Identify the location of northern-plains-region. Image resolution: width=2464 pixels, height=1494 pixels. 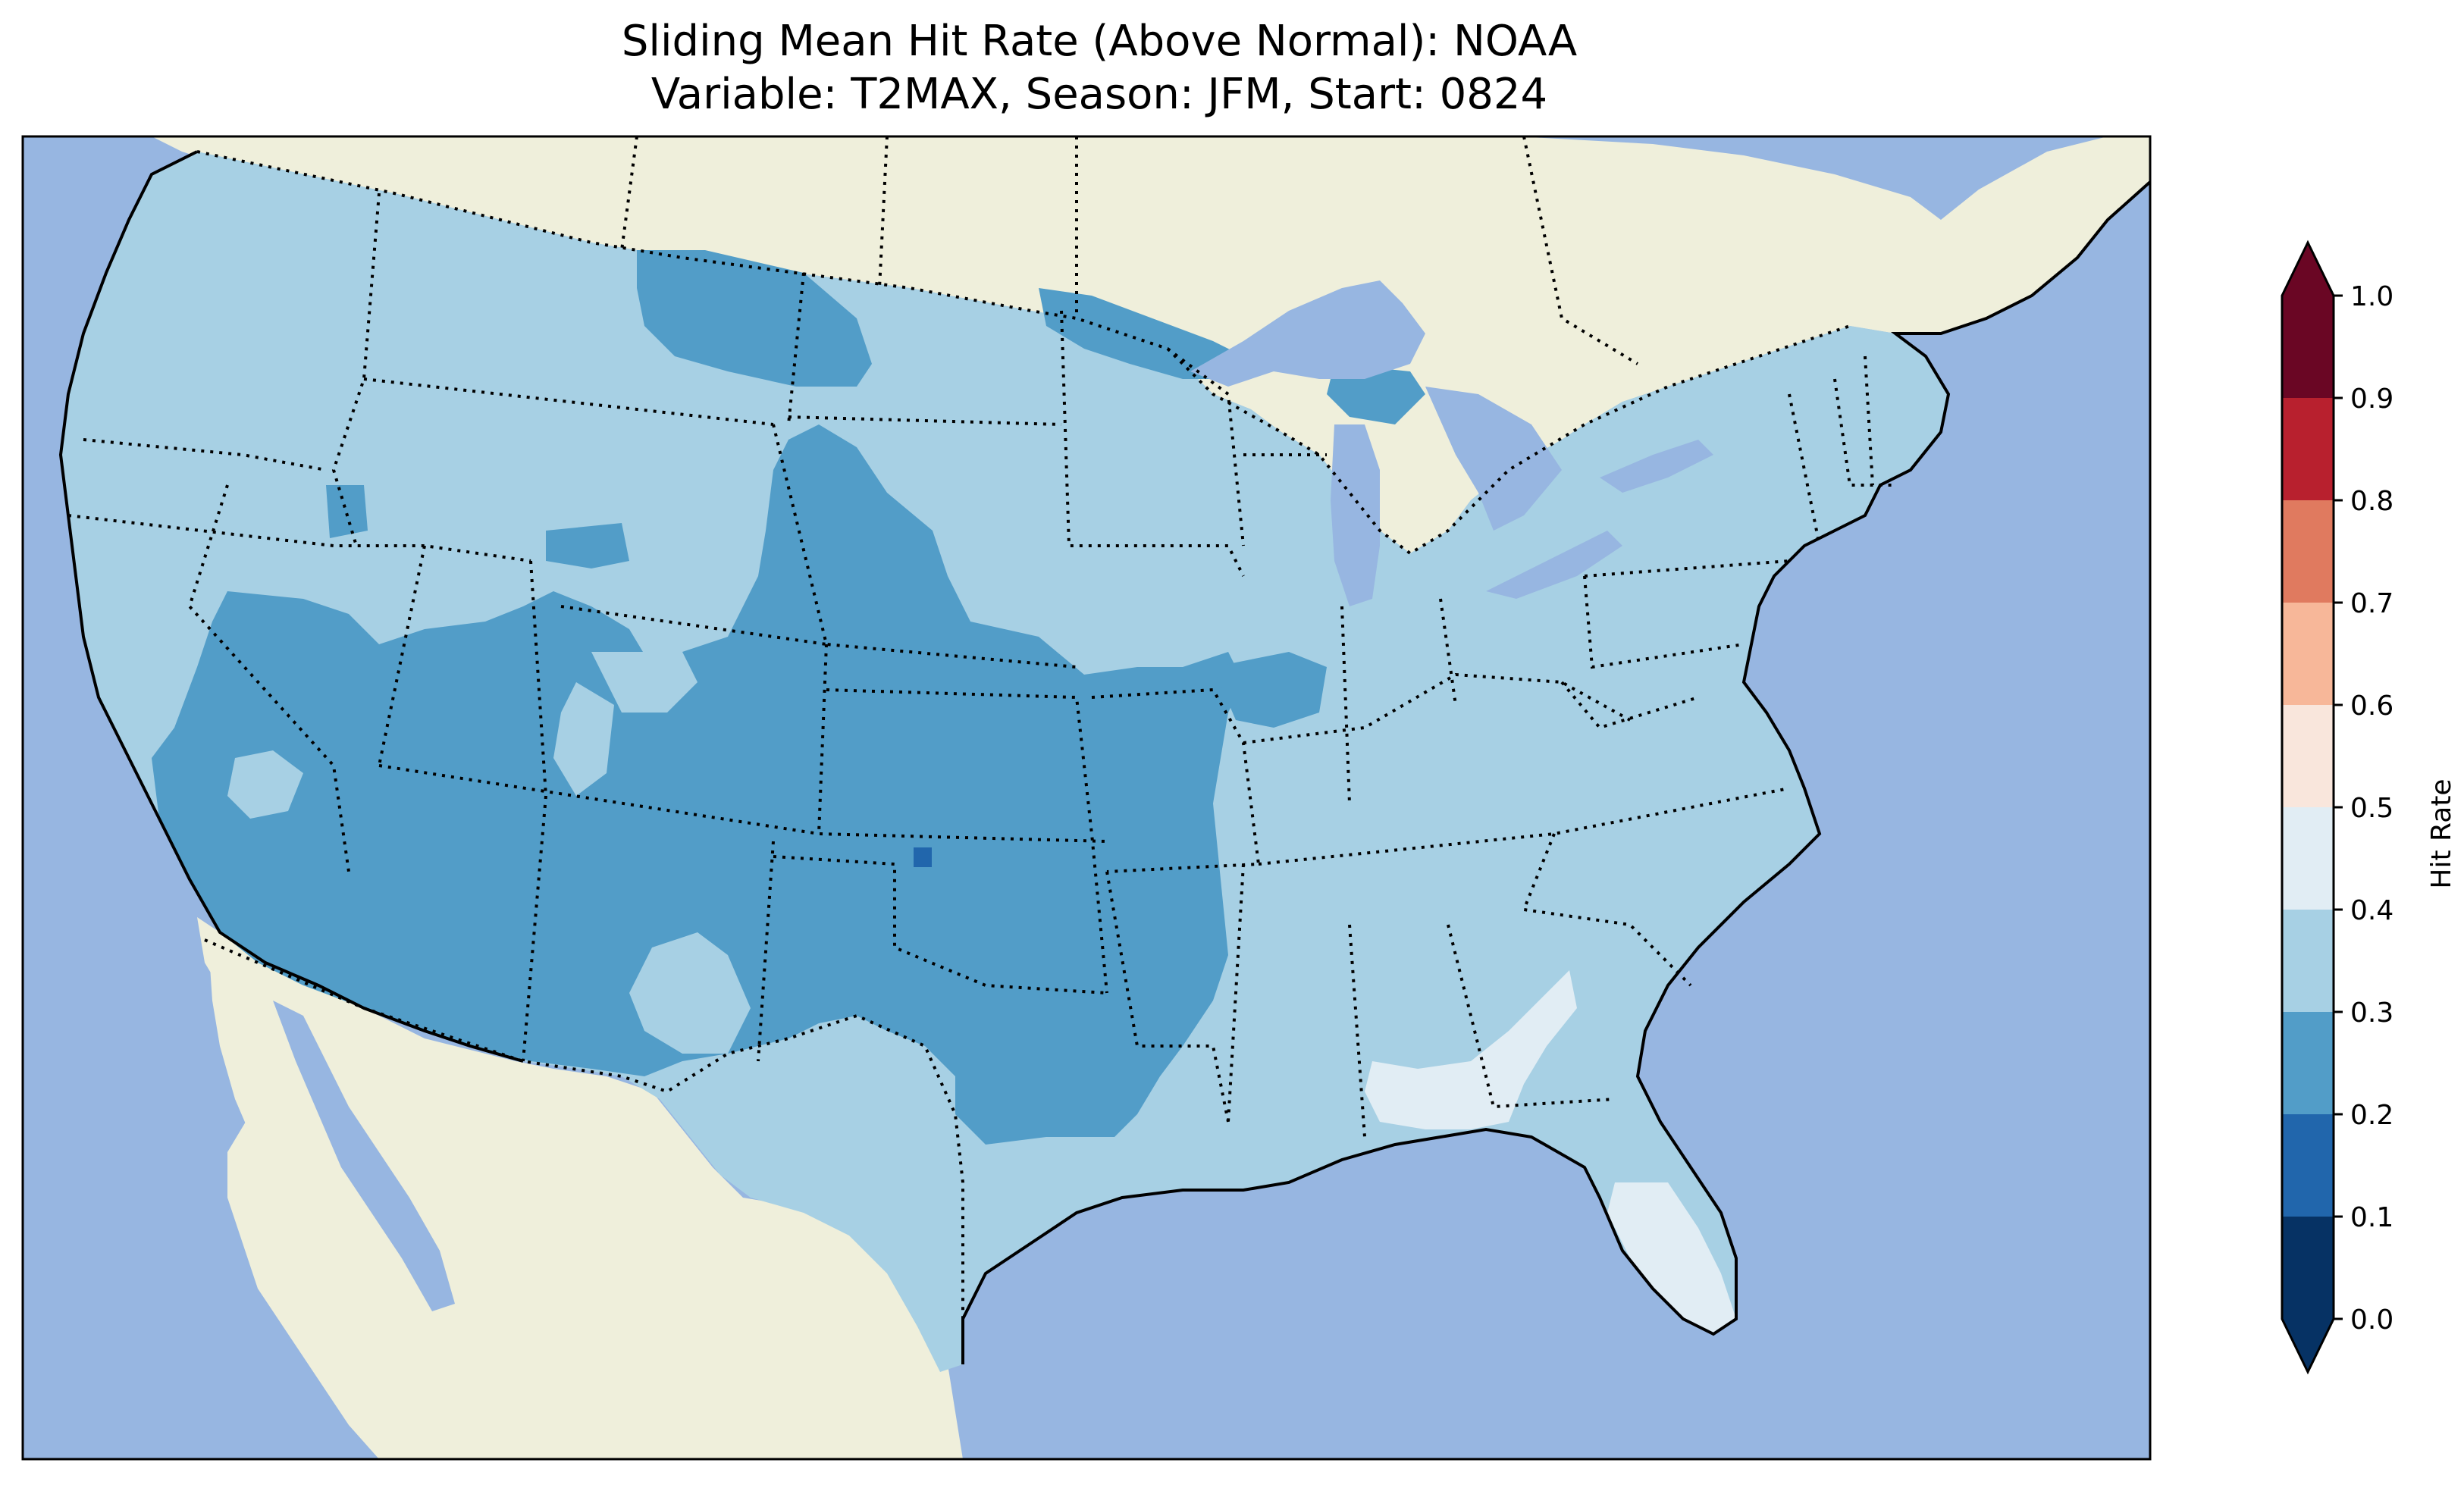
(755, 318).